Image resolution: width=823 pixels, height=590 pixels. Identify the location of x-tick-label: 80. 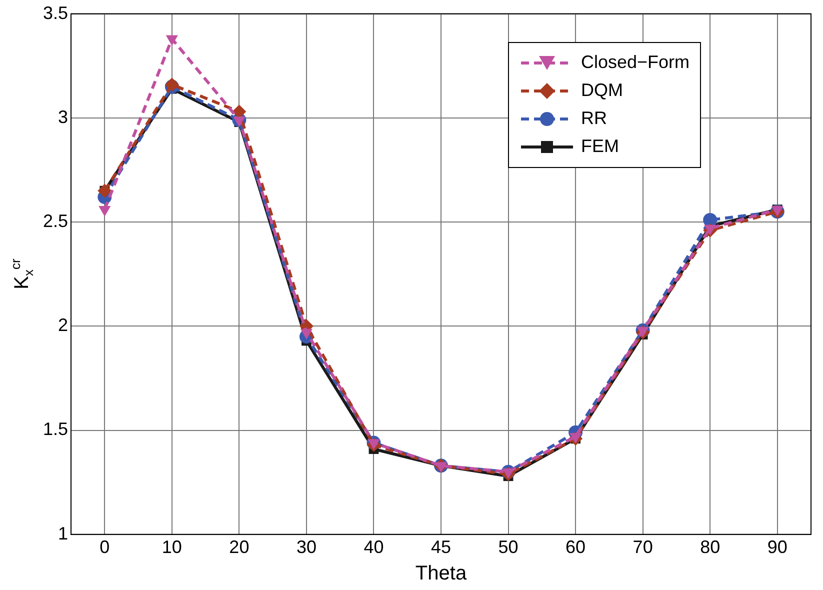
(710, 547).